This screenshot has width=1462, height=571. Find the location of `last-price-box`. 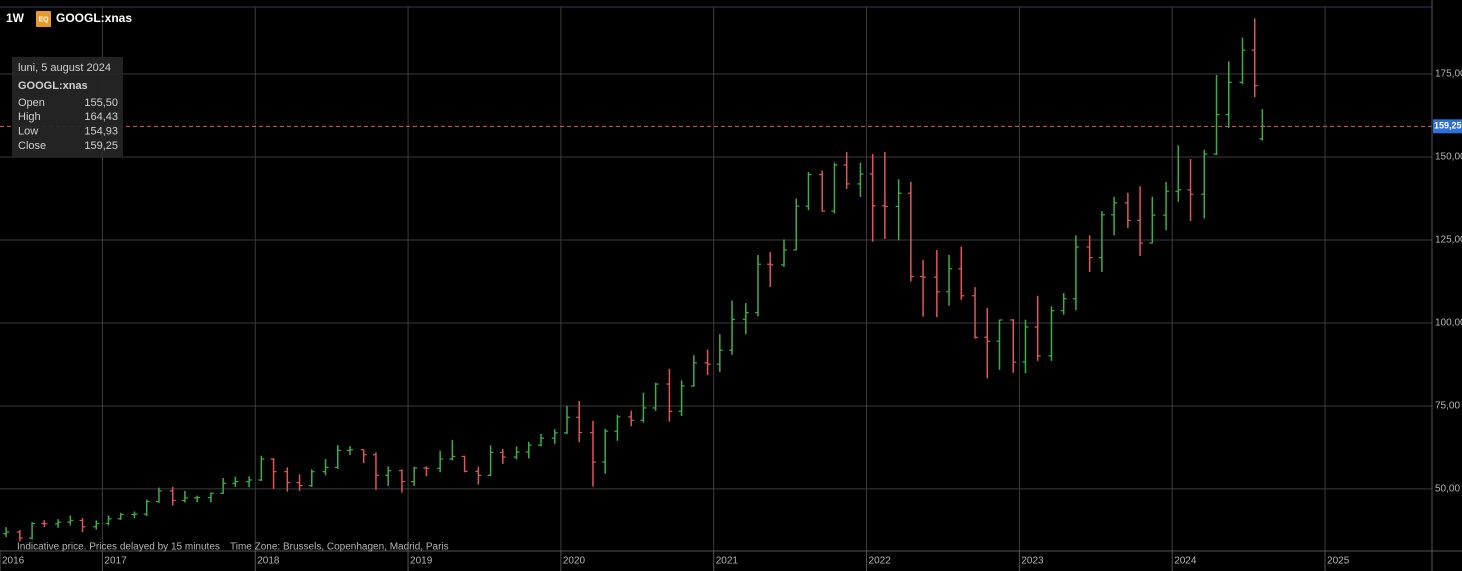

last-price-box is located at coordinates (1447, 126).